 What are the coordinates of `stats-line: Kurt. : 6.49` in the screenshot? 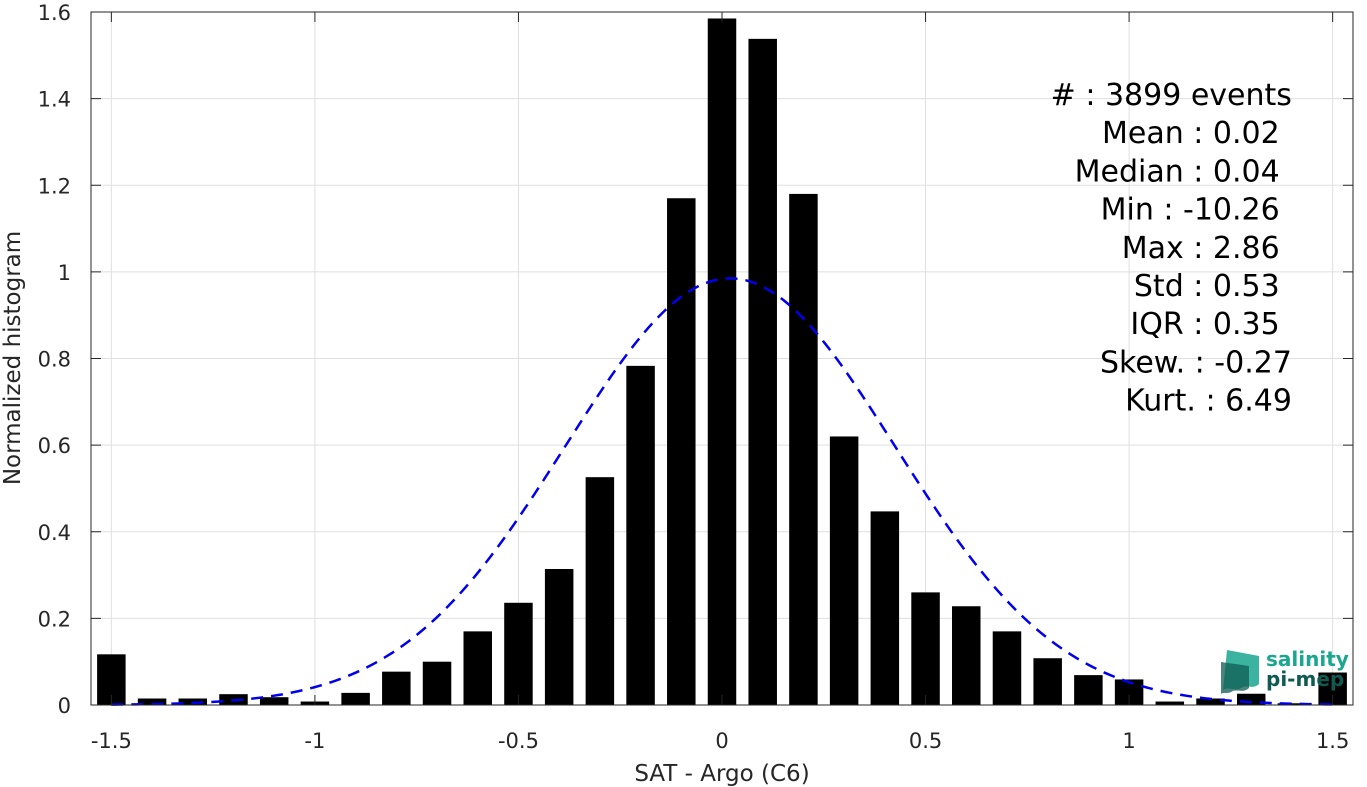 It's located at (1208, 401).